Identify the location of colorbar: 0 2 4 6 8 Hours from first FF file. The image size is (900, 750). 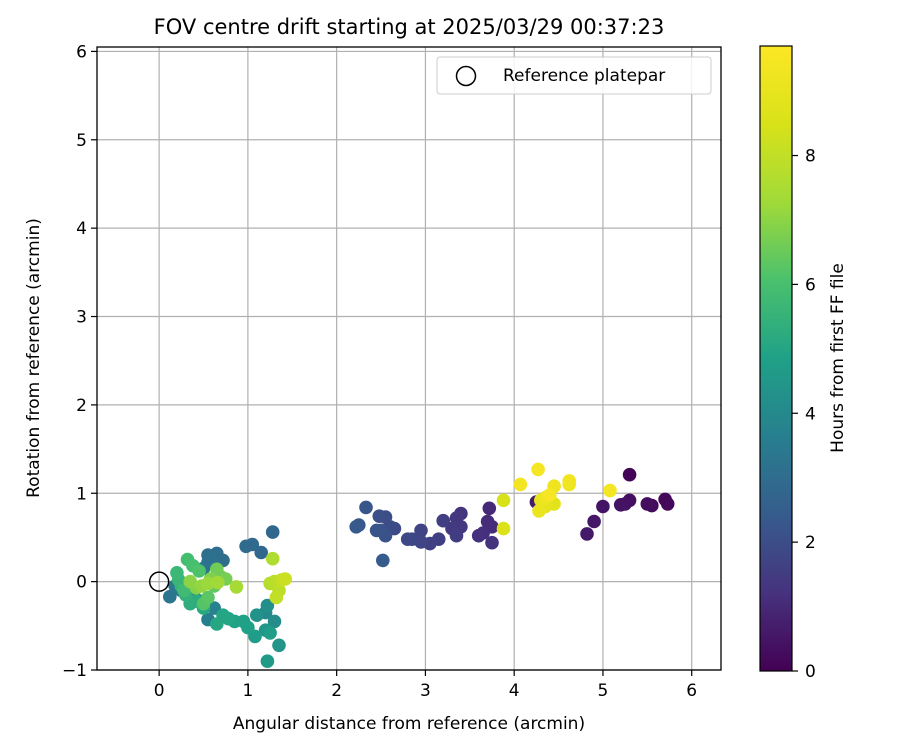
(803, 363).